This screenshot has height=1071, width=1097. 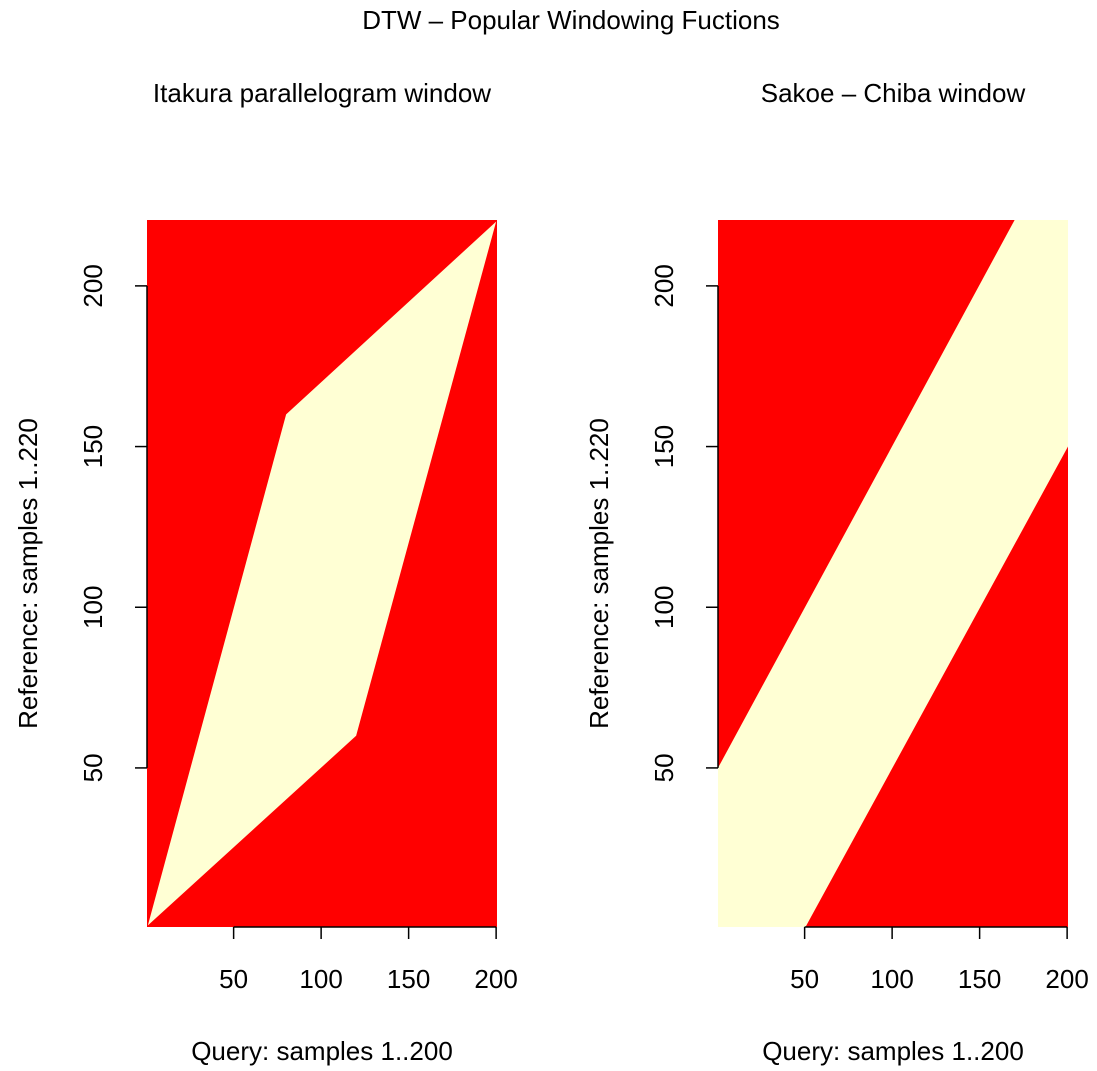 I want to click on panel-title: Itakura parallelogram window, so click(x=322, y=93).